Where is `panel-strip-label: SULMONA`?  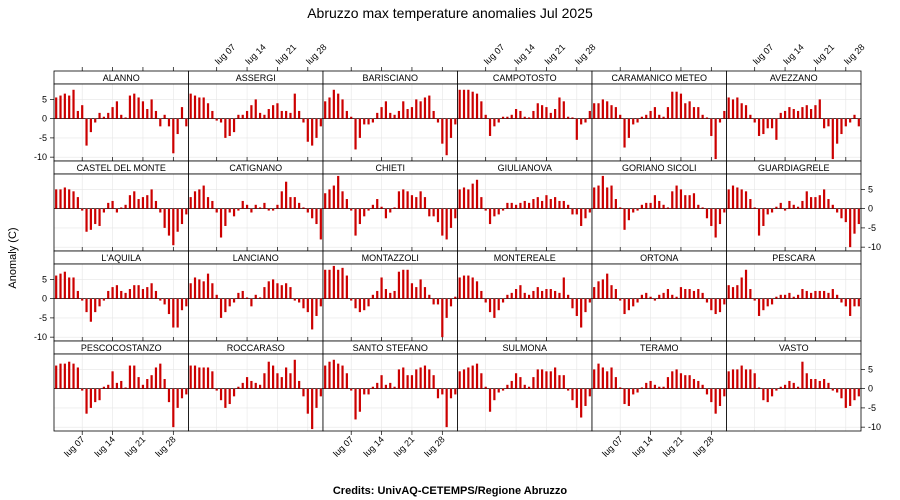
panel-strip-label: SULMONA is located at coordinates (524, 348).